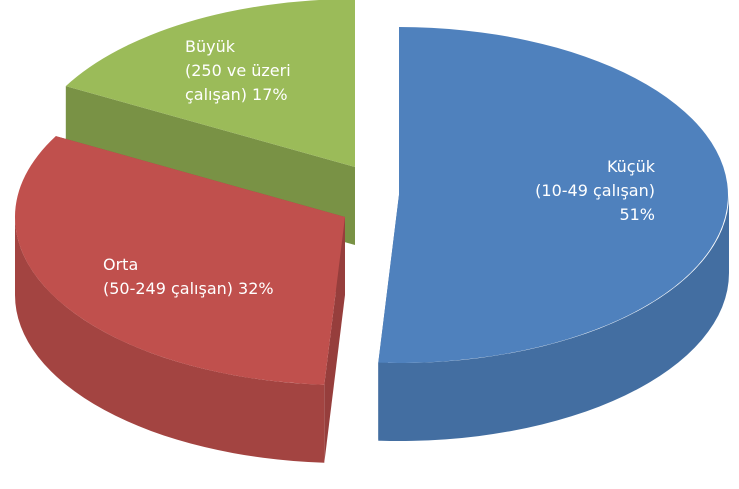  Describe the element at coordinates (631, 166) in the screenshot. I see `label-line: Küçük` at that location.